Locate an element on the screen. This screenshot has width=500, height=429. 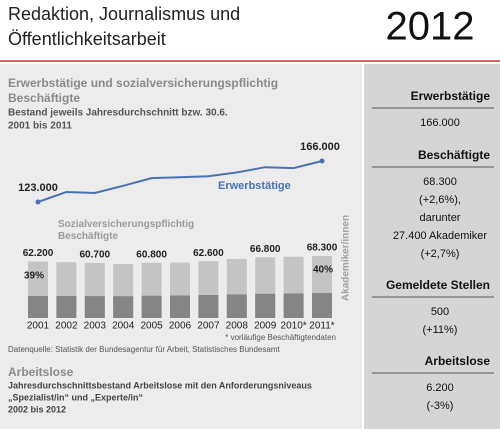
sidebar-value: 27.400 Akademiker is located at coordinates (440, 236).